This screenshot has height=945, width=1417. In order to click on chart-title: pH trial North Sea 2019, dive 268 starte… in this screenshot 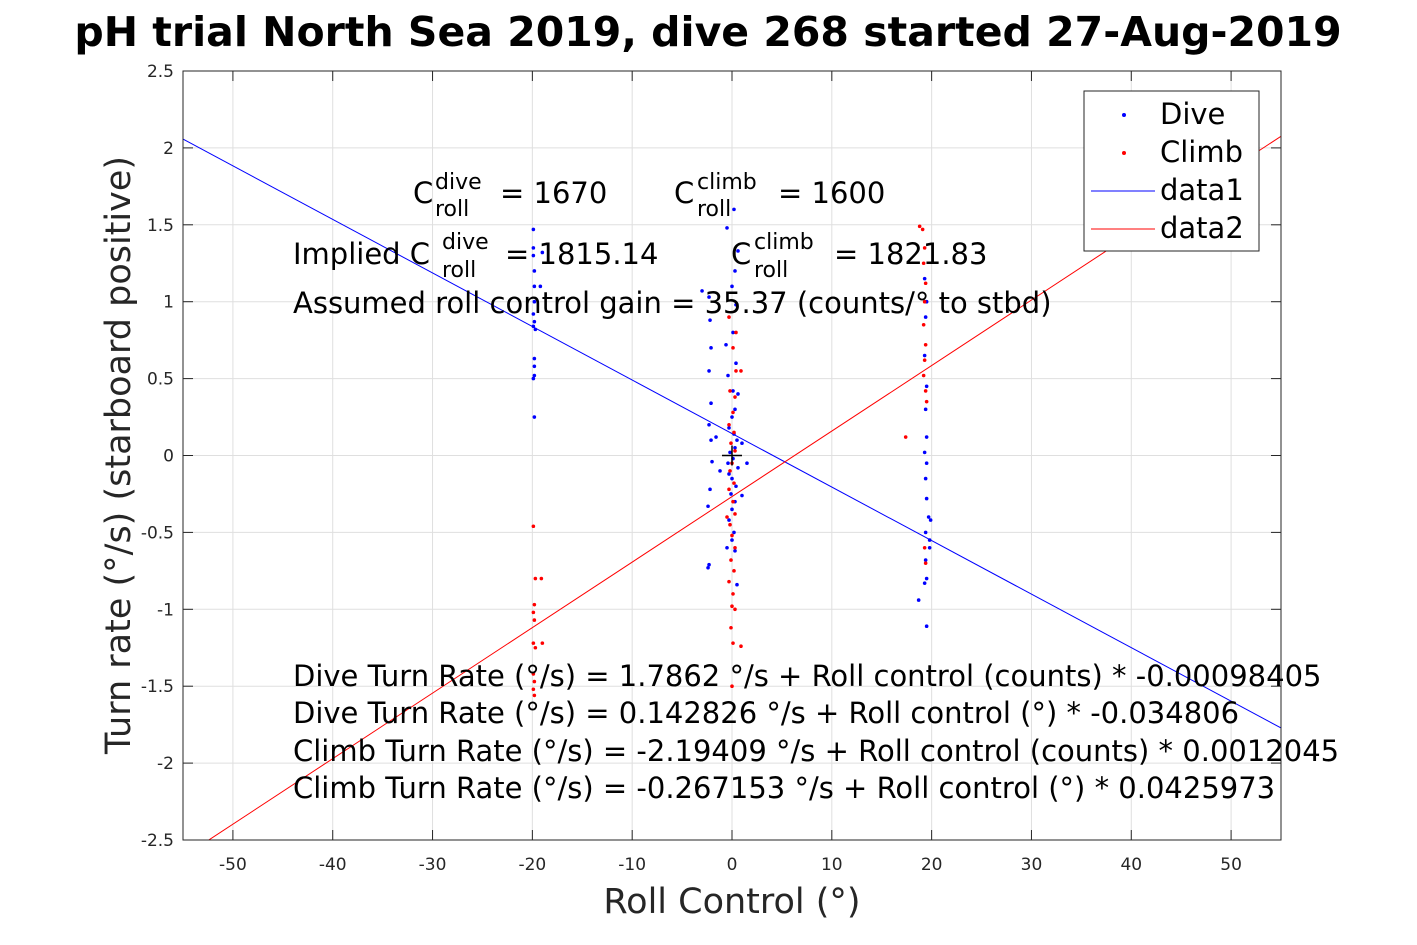, I will do `click(707, 32)`.